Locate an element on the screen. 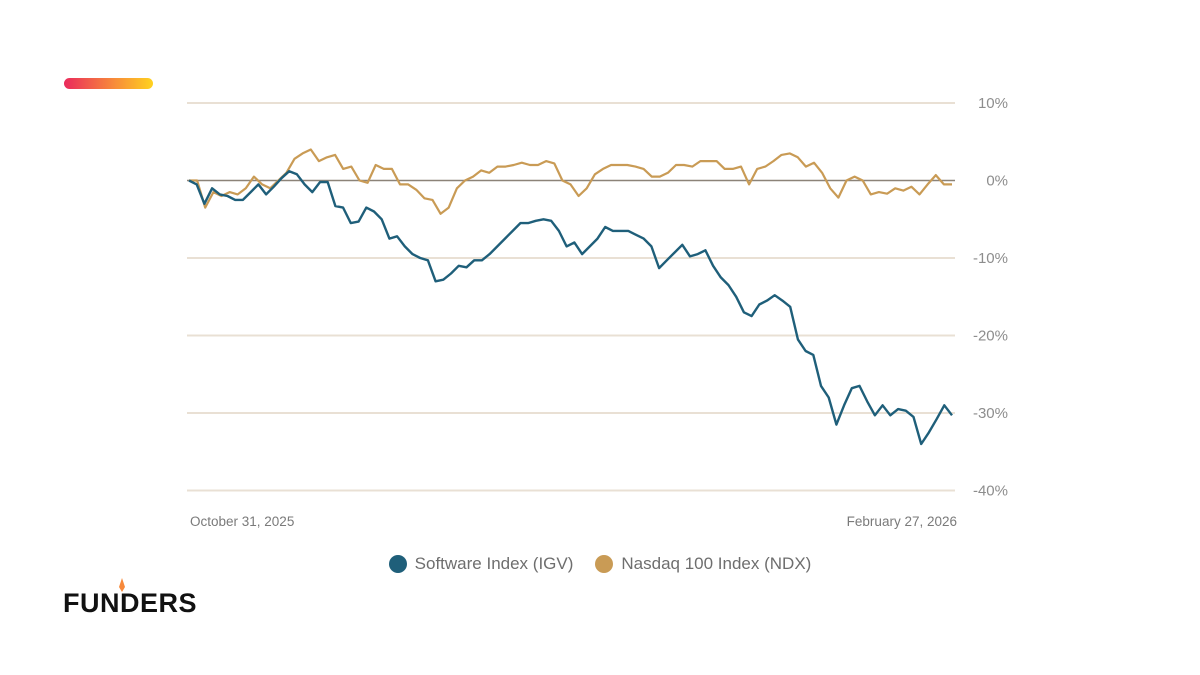  x-end-label: February 27, 2026 is located at coordinates (902, 521).